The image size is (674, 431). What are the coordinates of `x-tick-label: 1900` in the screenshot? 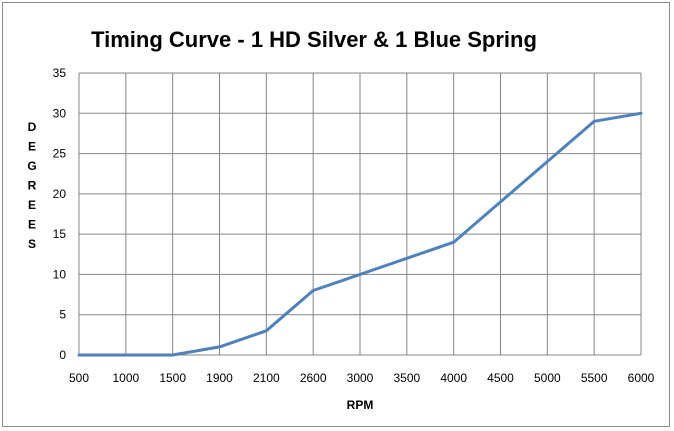 It's located at (219, 378).